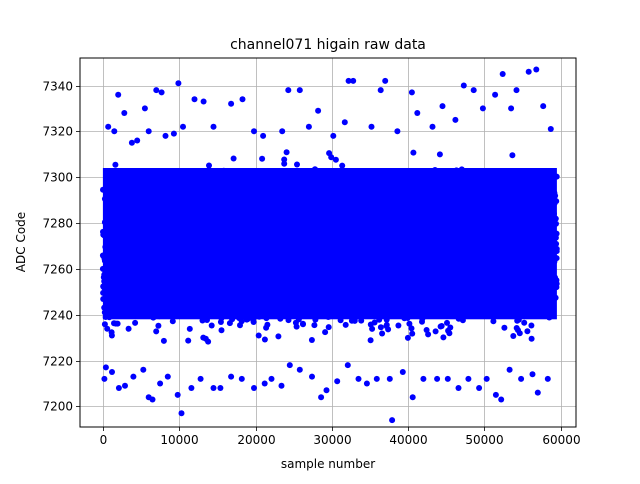  Describe the element at coordinates (408, 440) in the screenshot. I see `x-tick-label: 40000` at that location.